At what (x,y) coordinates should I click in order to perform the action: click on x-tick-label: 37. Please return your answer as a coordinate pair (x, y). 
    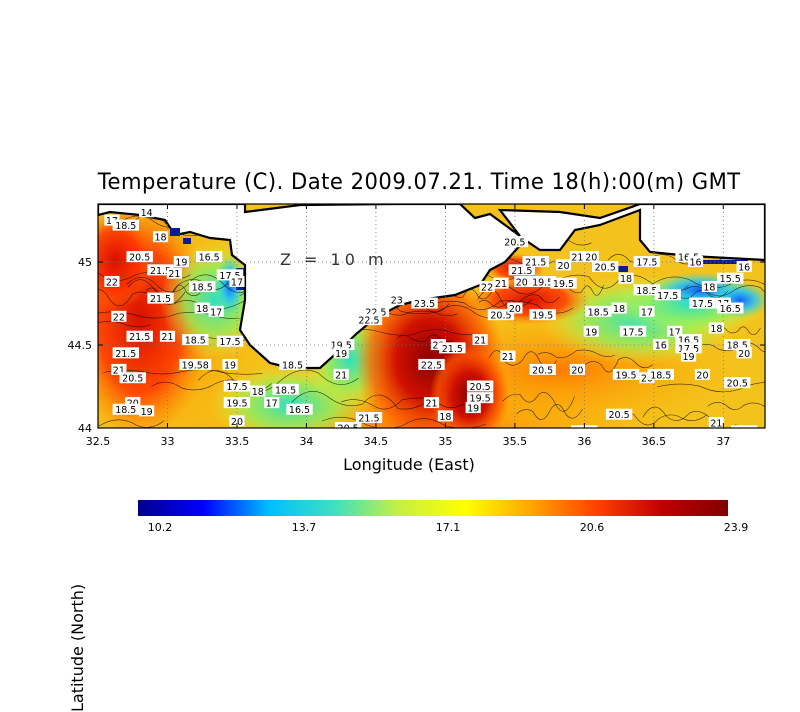
    Looking at the image, I should click on (723, 441).